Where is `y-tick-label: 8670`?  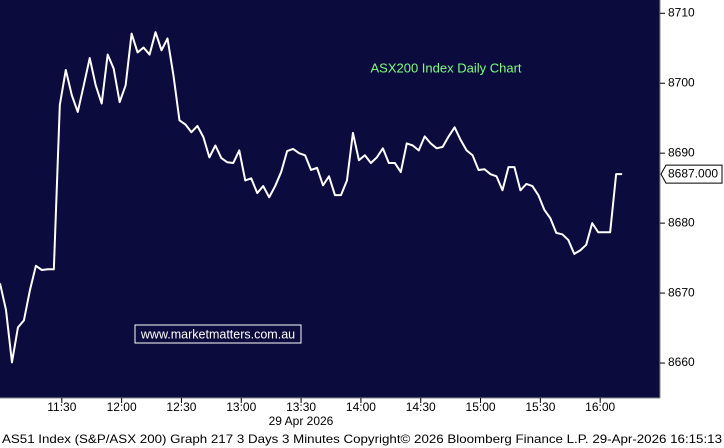
y-tick-label: 8670 is located at coordinates (681, 292).